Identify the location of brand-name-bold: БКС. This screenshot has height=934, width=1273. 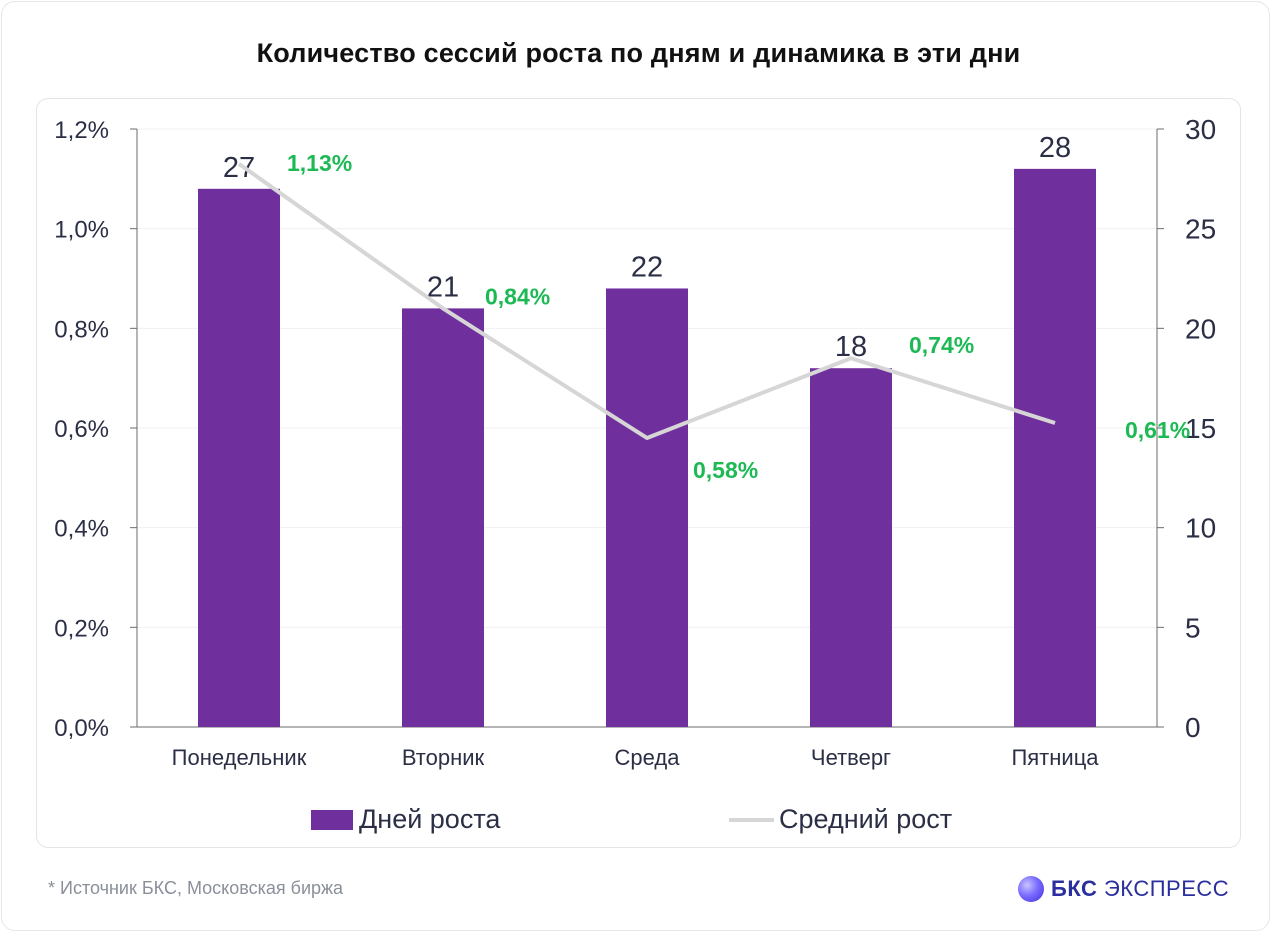
(1074, 888).